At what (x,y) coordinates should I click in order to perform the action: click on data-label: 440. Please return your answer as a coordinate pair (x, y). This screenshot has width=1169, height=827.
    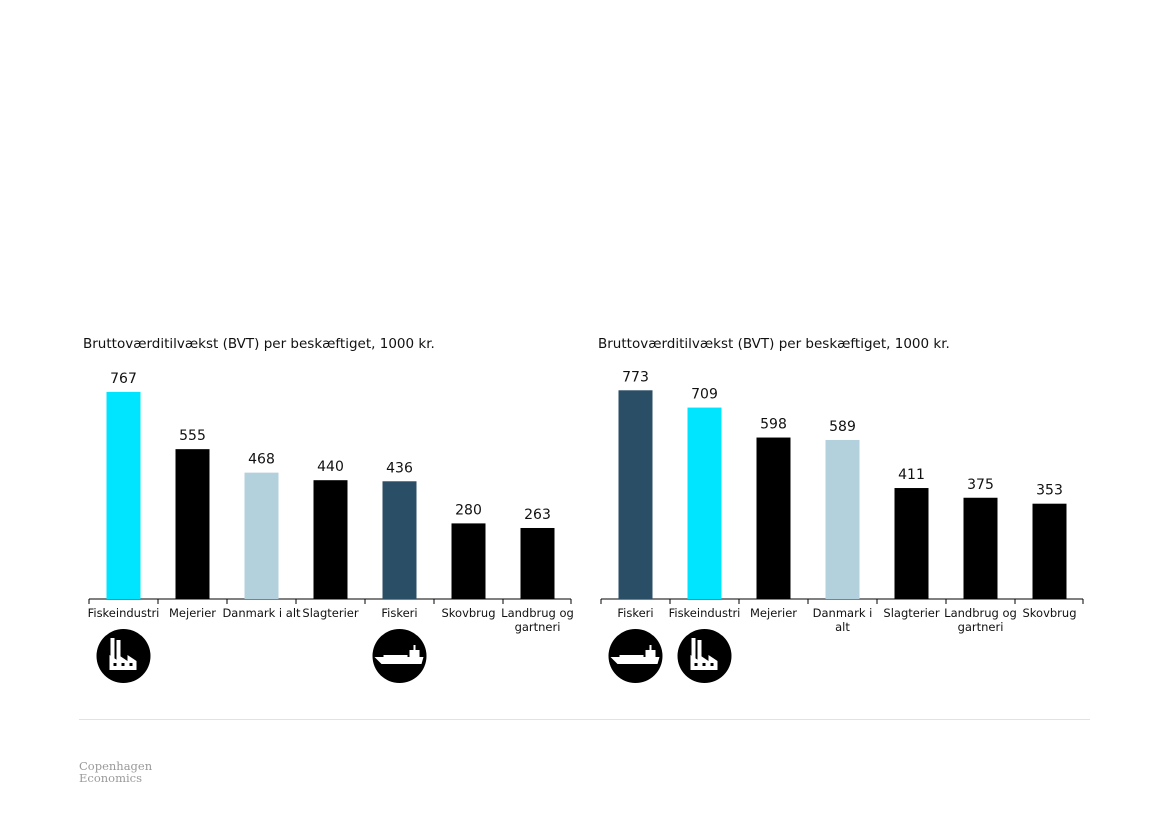
    Looking at the image, I should click on (330, 467).